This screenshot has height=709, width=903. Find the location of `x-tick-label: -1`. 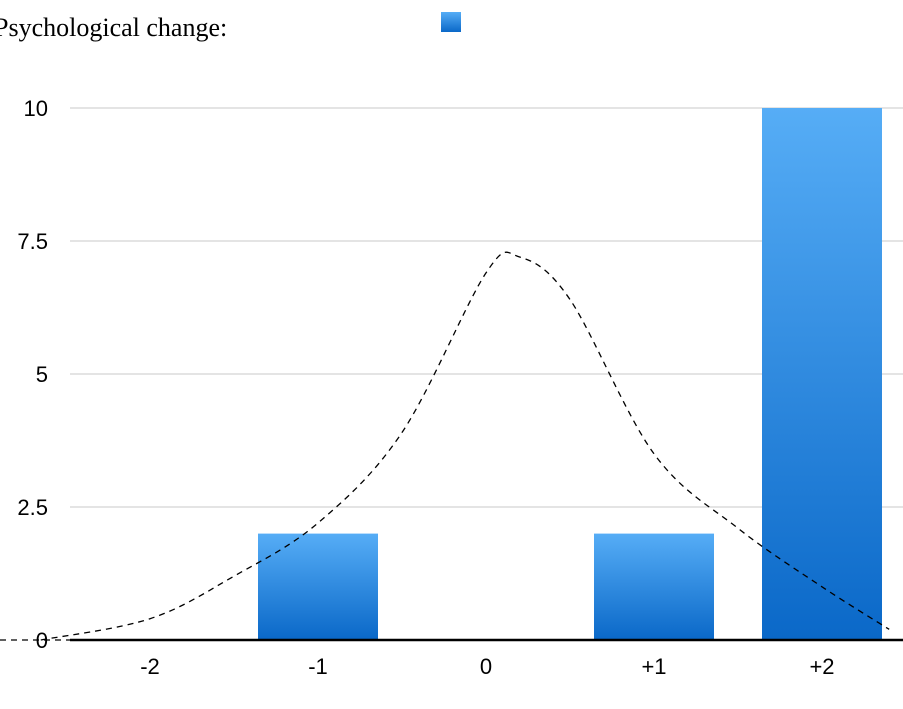

x-tick-label: -1 is located at coordinates (318, 666).